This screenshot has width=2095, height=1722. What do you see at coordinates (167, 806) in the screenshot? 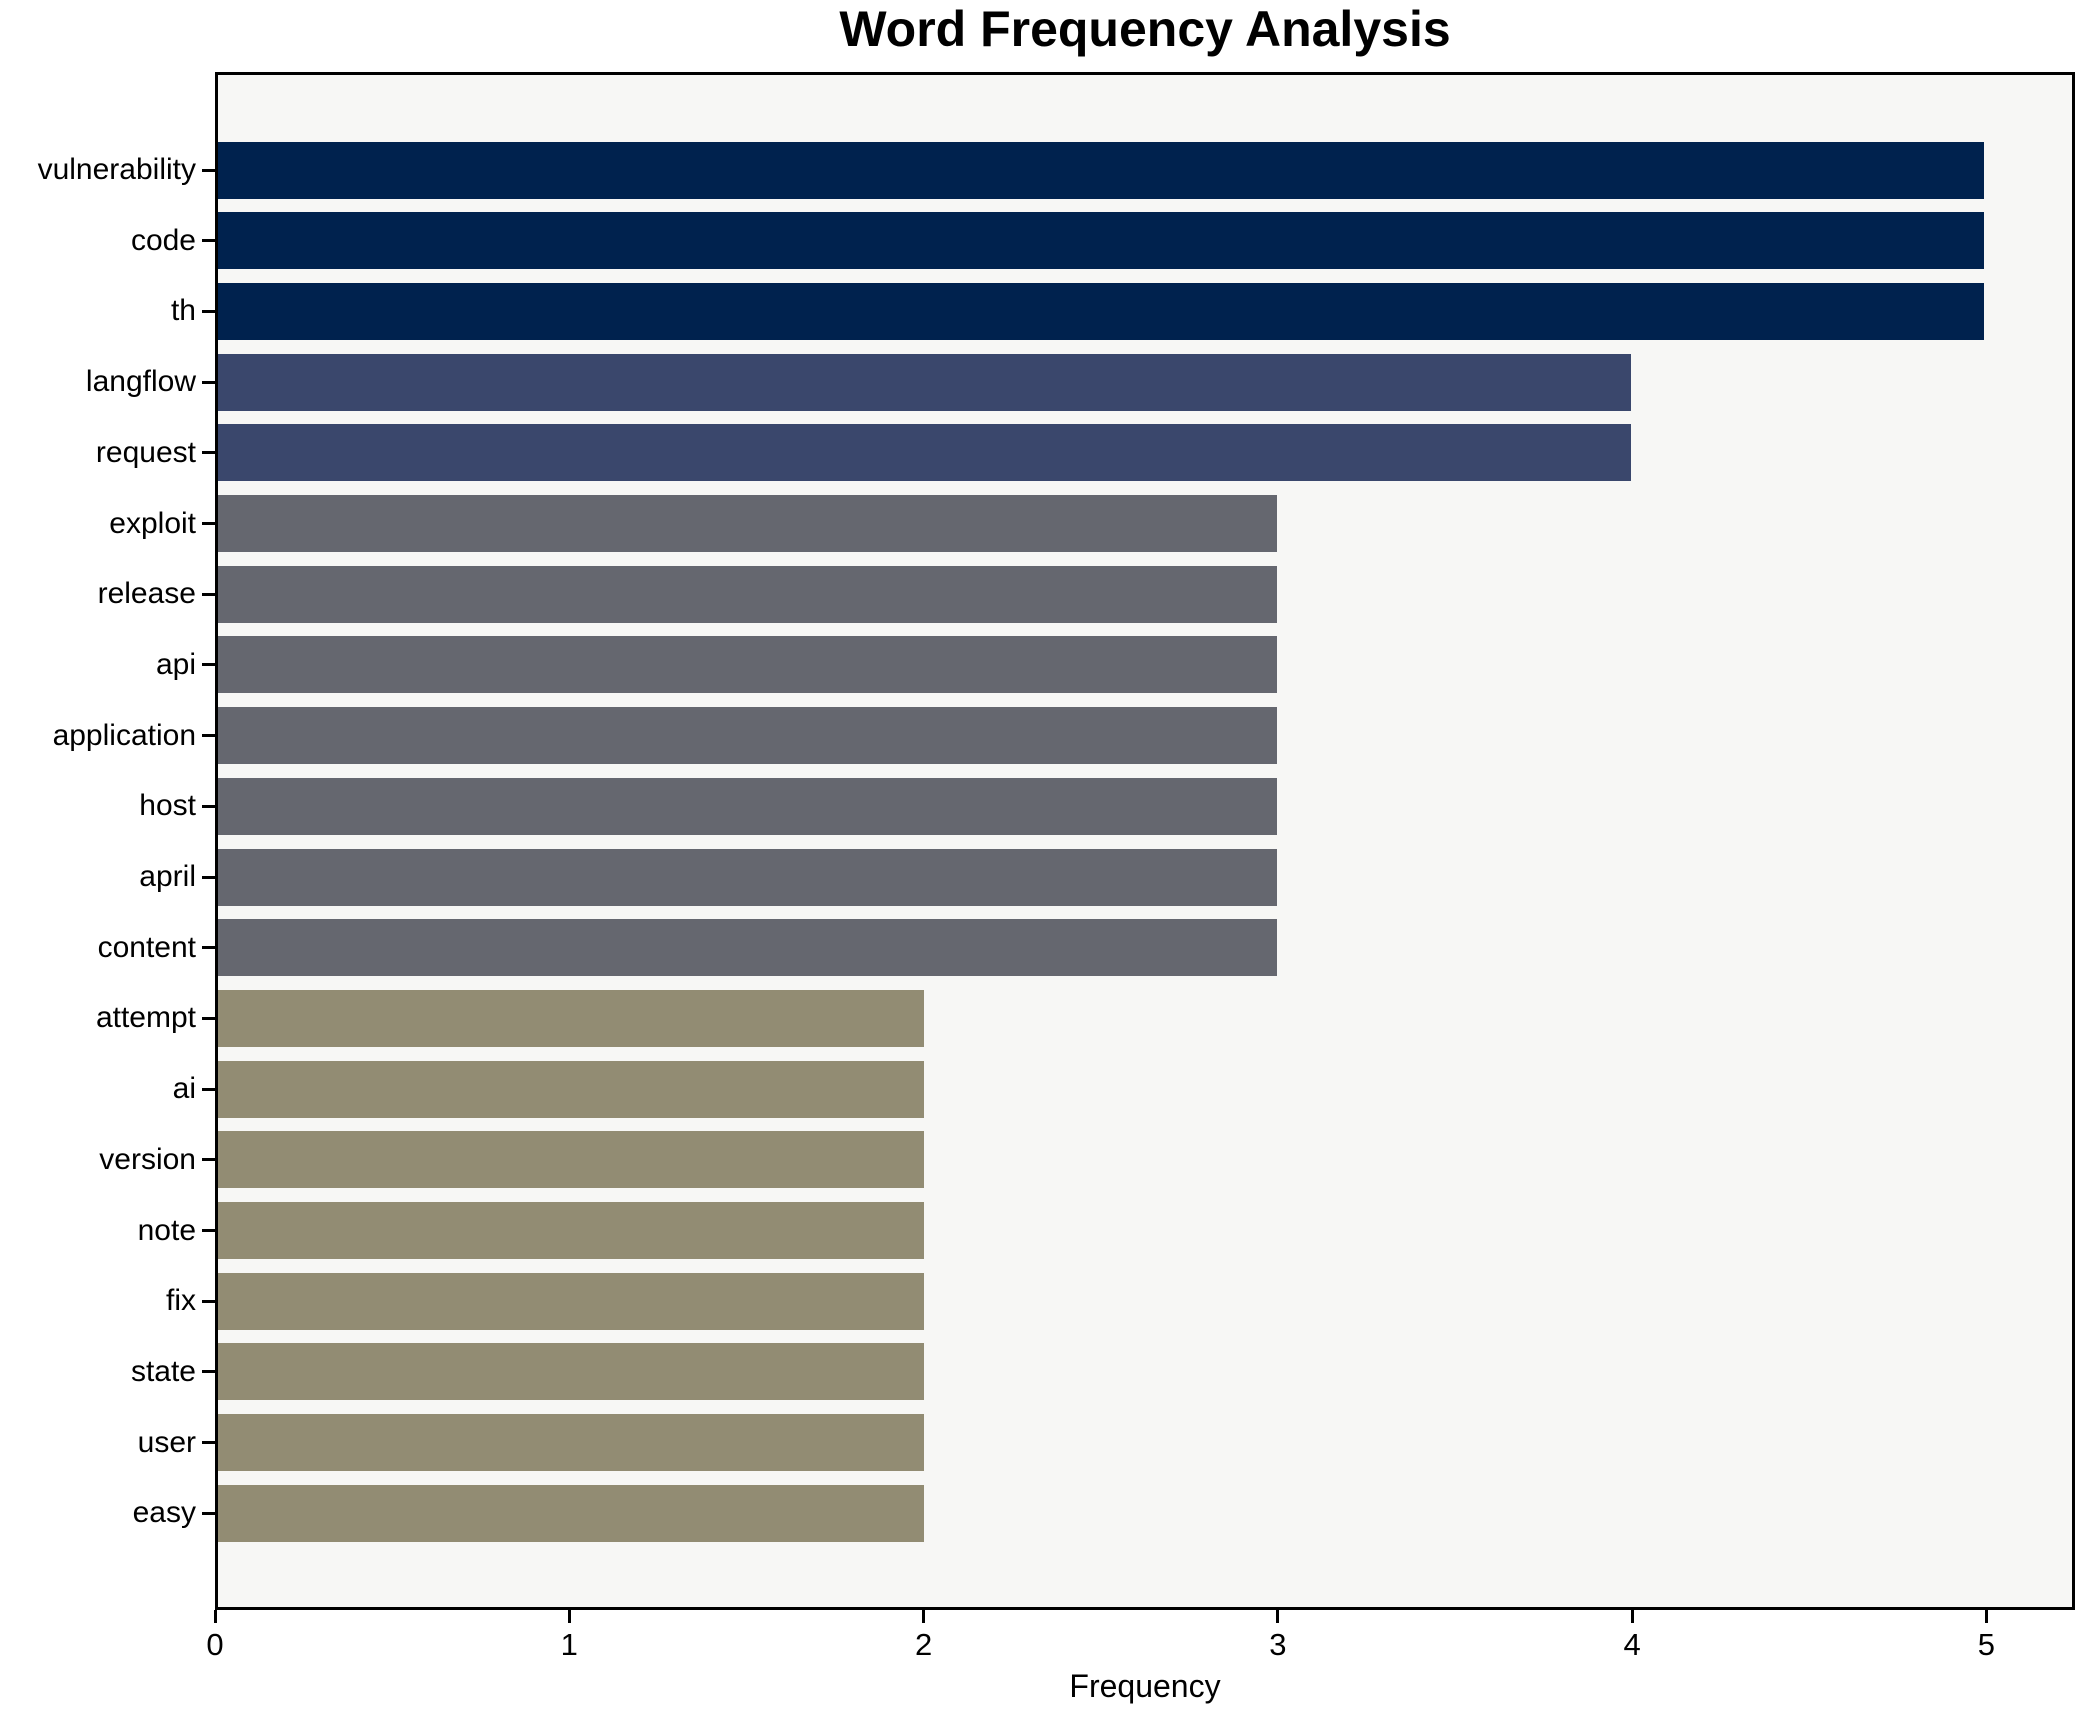
I see `y-tick-label-host: host` at bounding box center [167, 806].